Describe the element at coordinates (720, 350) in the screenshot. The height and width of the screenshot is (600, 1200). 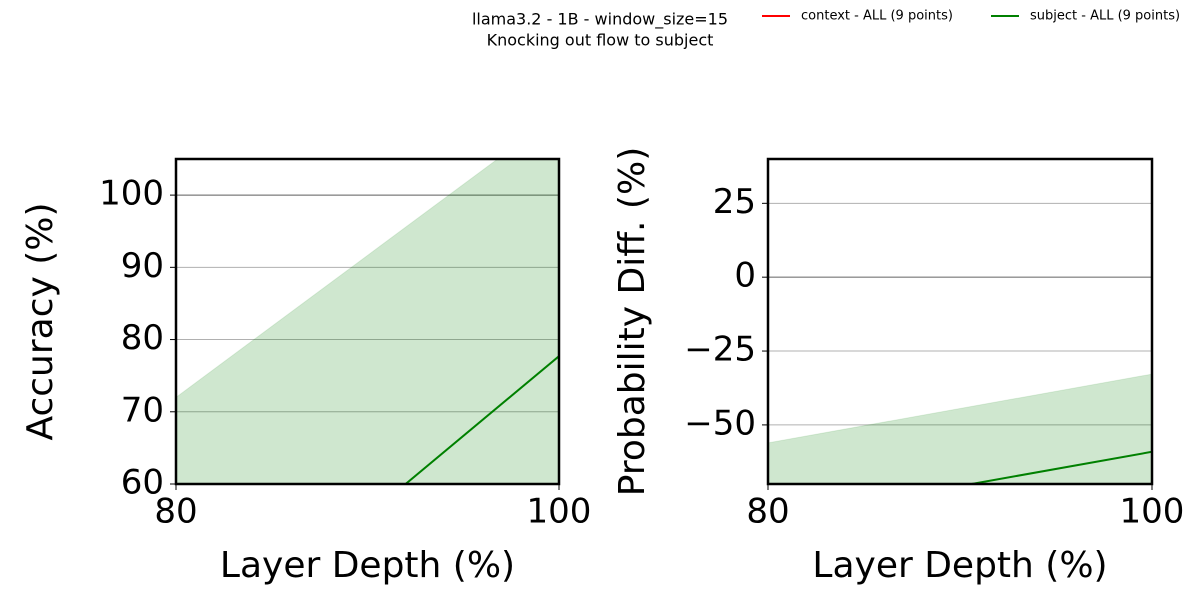
I see `y-tick-label: −25` at that location.